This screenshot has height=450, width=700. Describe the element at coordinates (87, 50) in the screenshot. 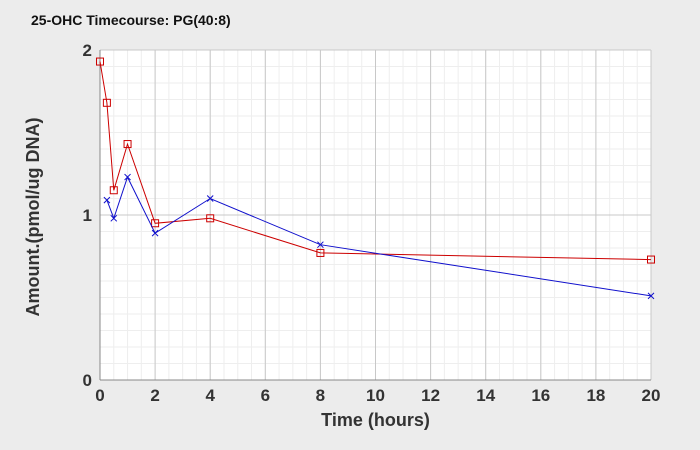

I see `y-tick-label: 2` at that location.